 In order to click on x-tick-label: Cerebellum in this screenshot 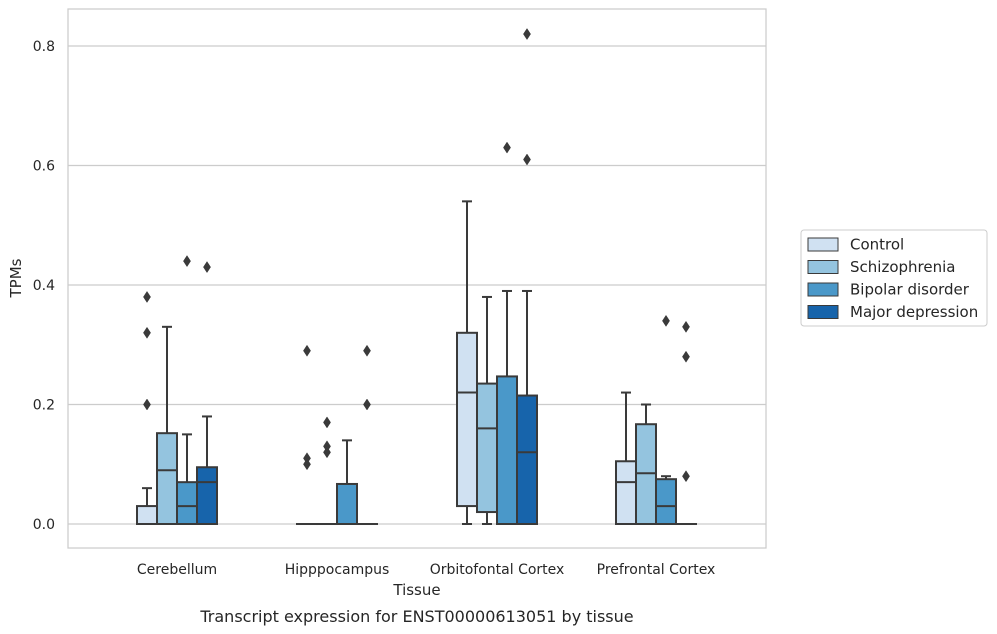, I will do `click(177, 570)`.